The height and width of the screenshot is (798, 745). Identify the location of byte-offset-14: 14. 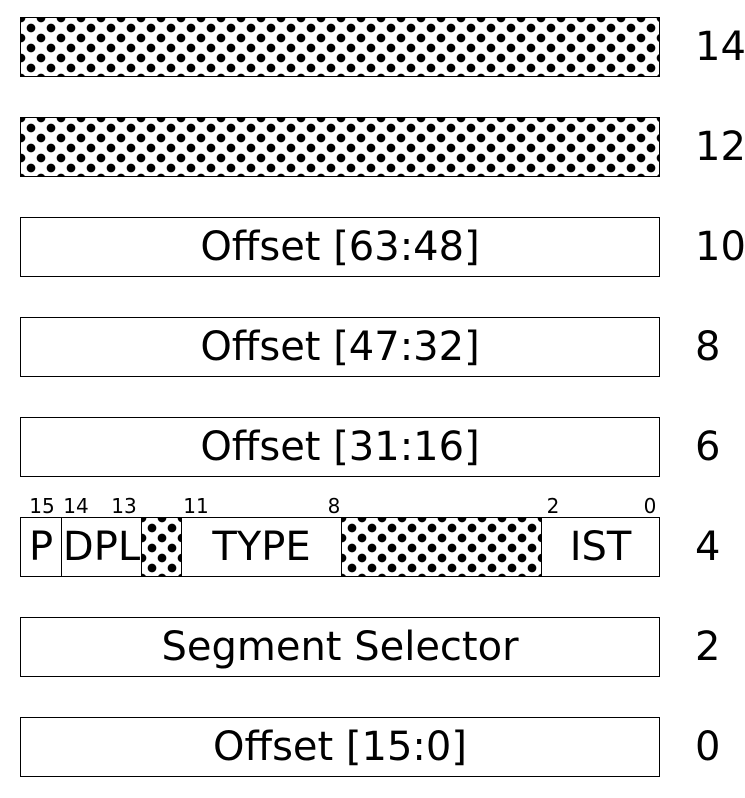
(720, 47).